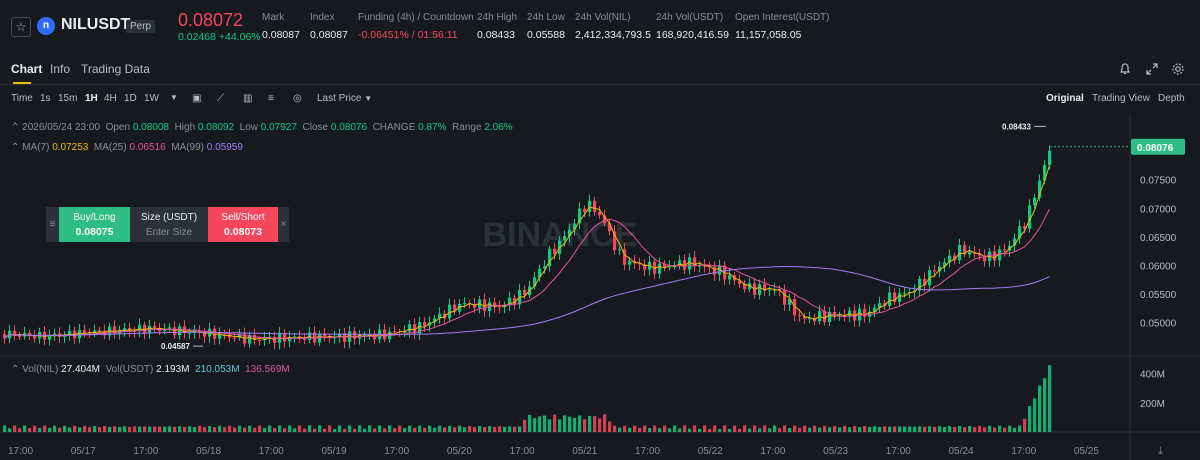 The width and height of the screenshot is (1200, 460). What do you see at coordinates (248, 98) in the screenshot?
I see `candle-type-icon: ▥` at bounding box center [248, 98].